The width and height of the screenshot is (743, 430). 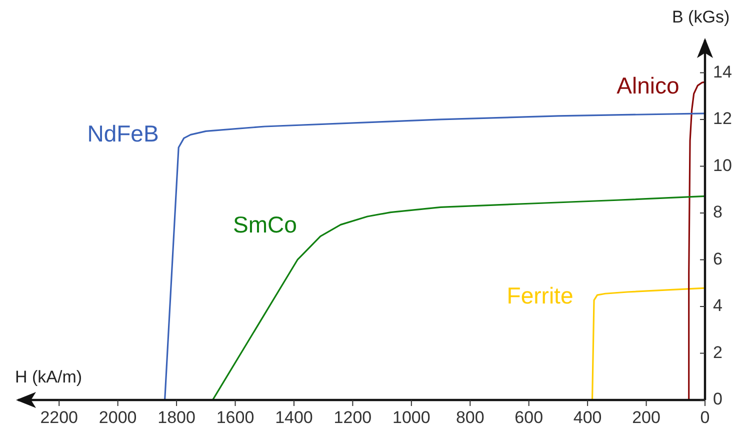 What do you see at coordinates (646, 417) in the screenshot?
I see `x-tick-label: 200` at bounding box center [646, 417].